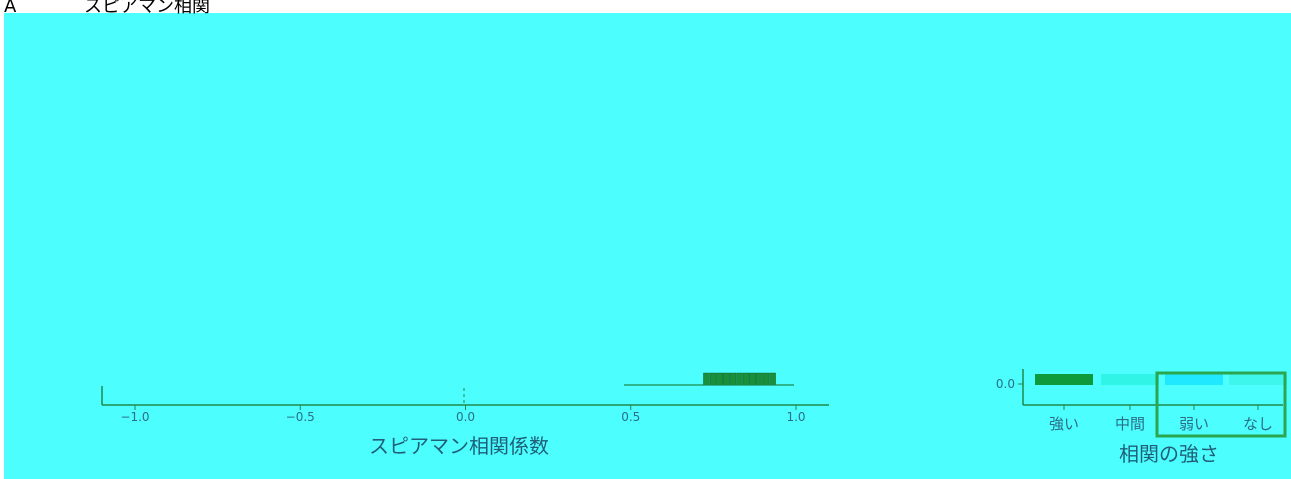 This screenshot has height=479, width=1291. What do you see at coordinates (1130, 424) in the screenshot?
I see `strength-category-label: 中間` at bounding box center [1130, 424].